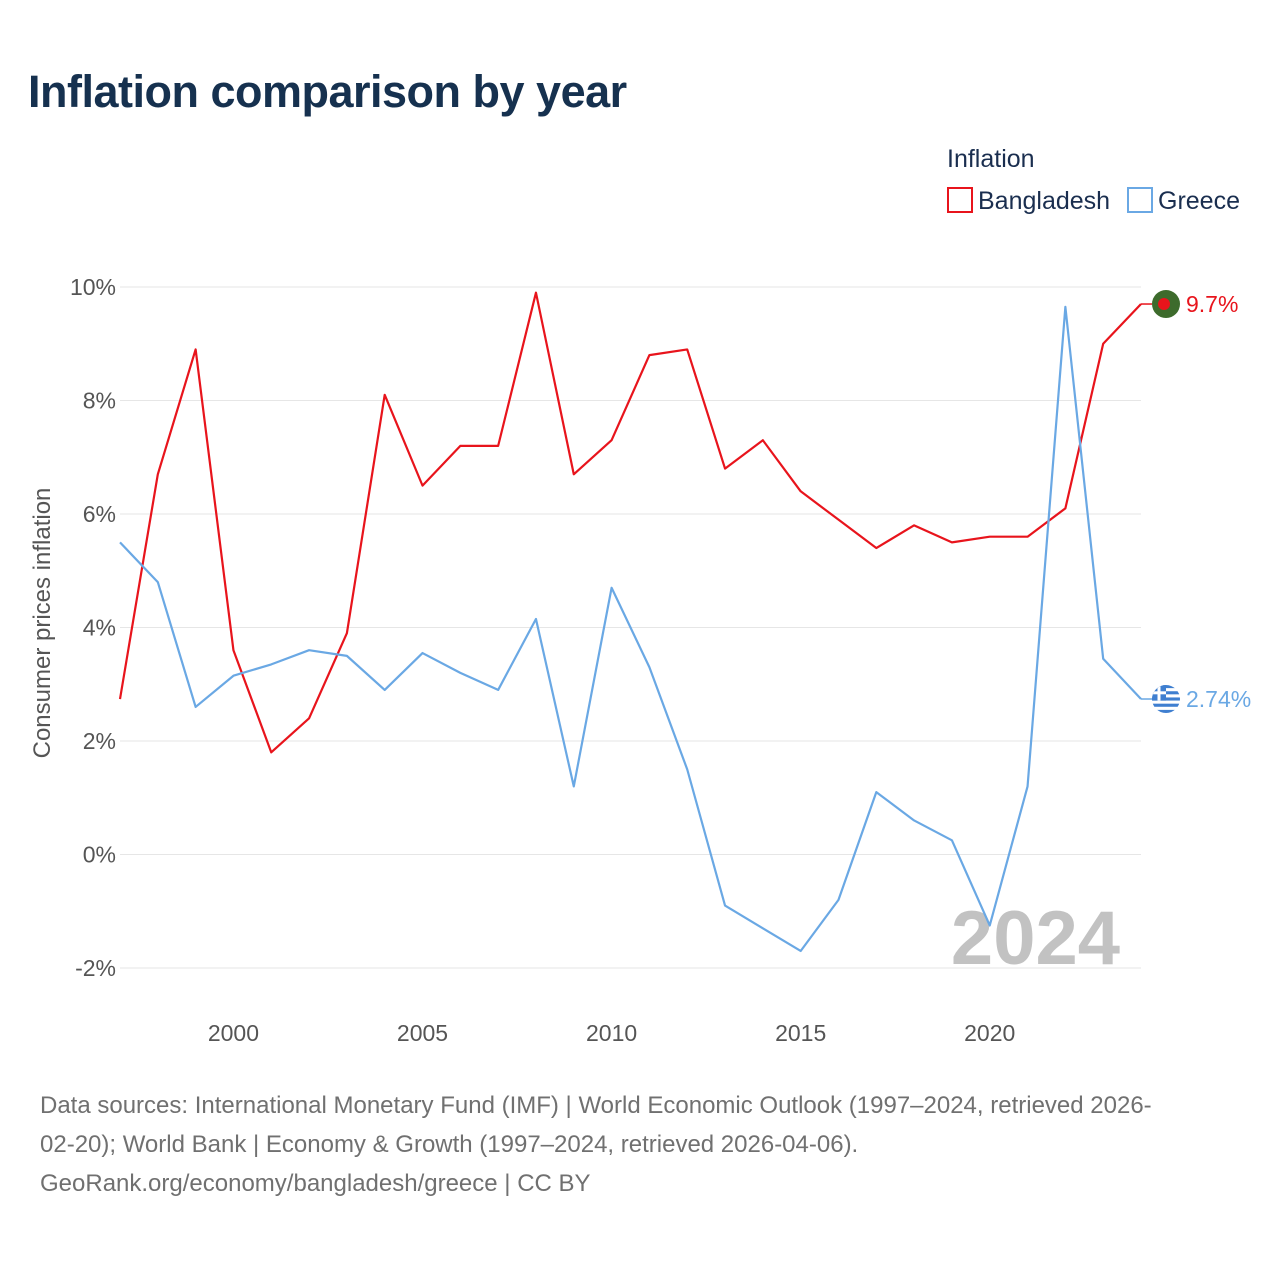  Describe the element at coordinates (99, 741) in the screenshot. I see `y-tick-label: 2%` at that location.